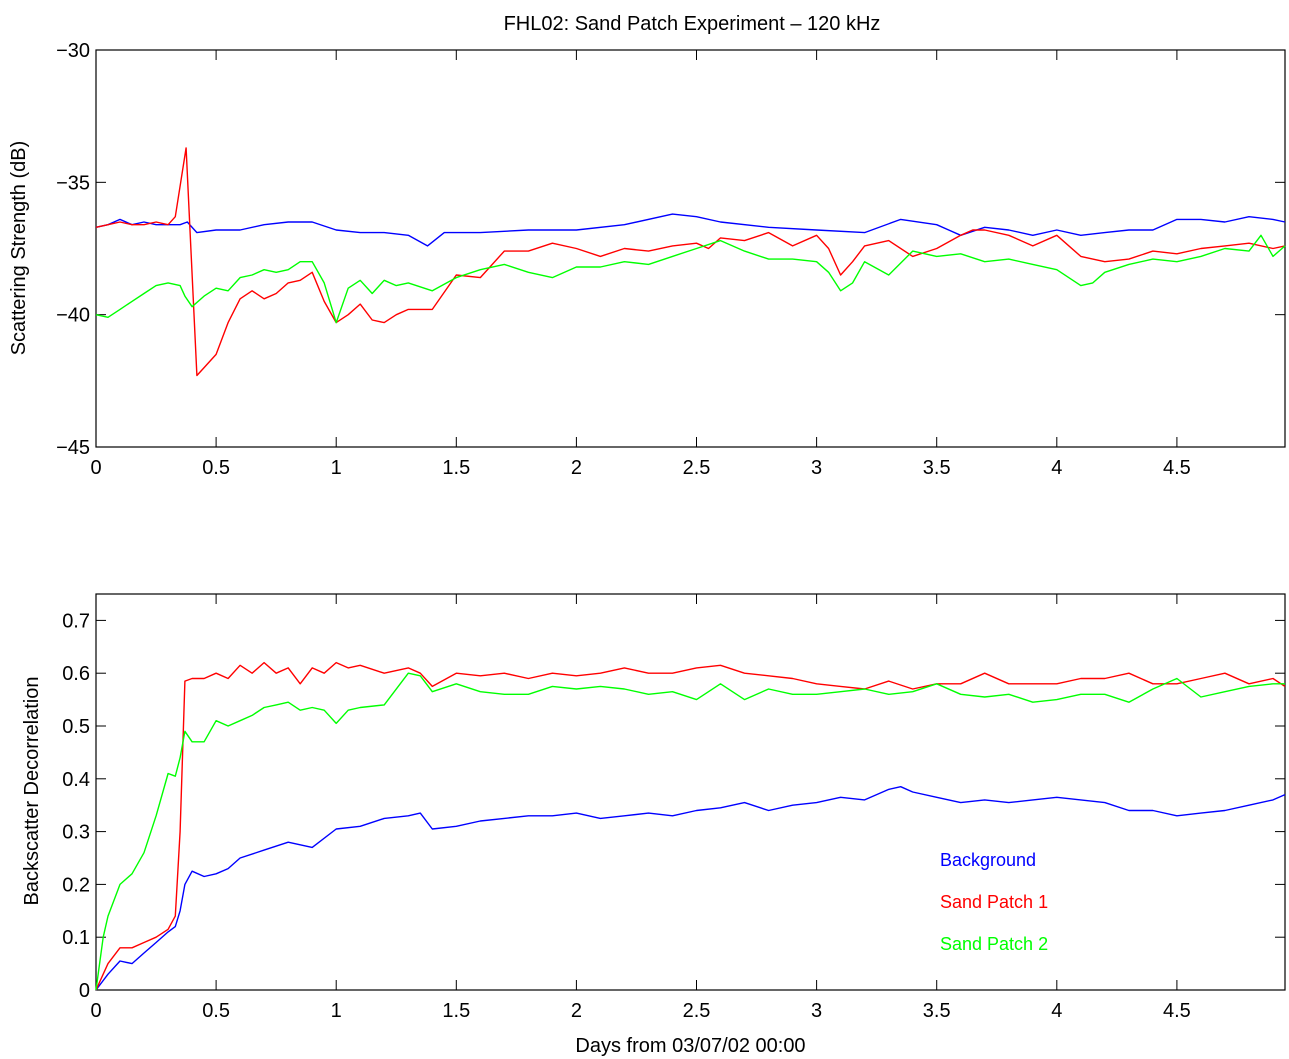 This screenshot has height=1059, width=1289. I want to click on legend-label: Sand Patch 1, so click(994, 902).